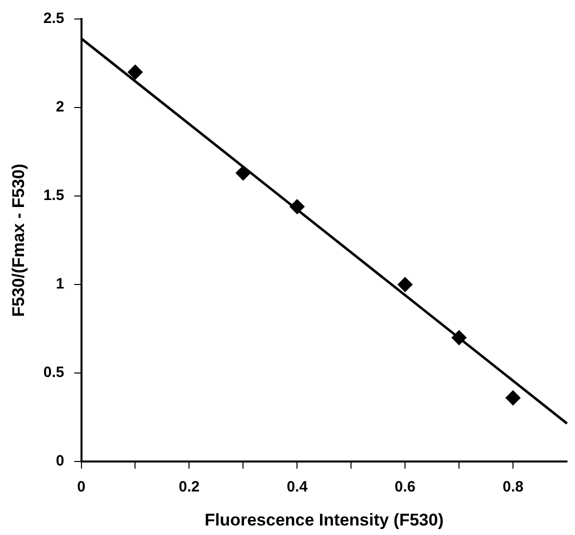 The height and width of the screenshot is (535, 575). Describe the element at coordinates (53, 19) in the screenshot. I see `y-tick-label: 2.5` at that location.